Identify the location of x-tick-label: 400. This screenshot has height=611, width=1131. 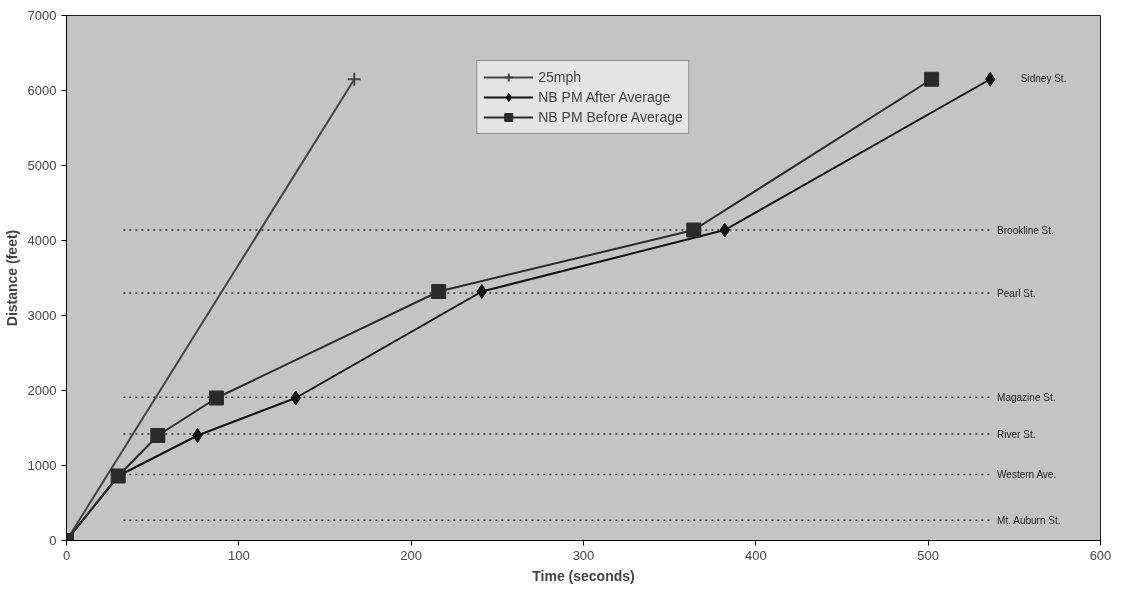
(755, 555).